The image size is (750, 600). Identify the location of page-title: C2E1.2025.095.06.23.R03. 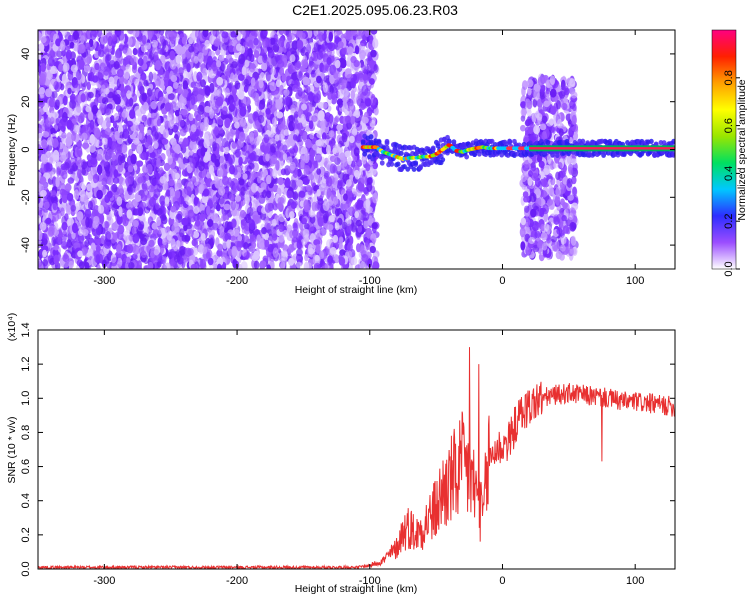
(375, 10).